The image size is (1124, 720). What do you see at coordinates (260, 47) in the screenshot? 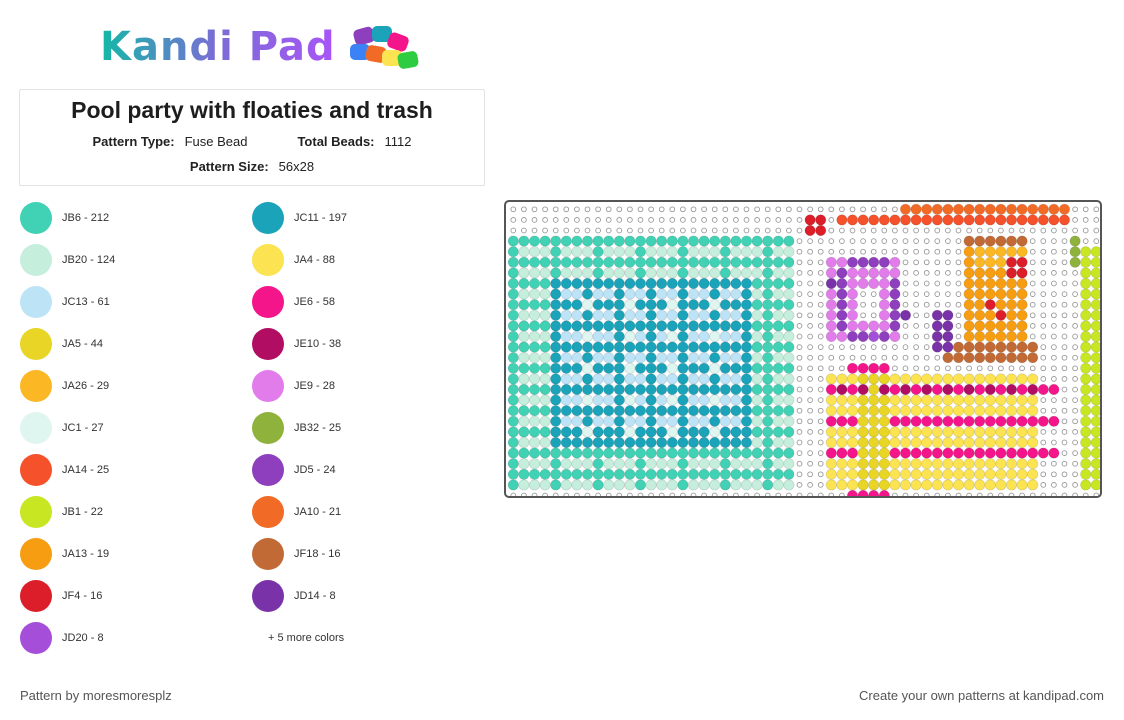
I see `kandipad-logo: Kandi Pad` at bounding box center [260, 47].